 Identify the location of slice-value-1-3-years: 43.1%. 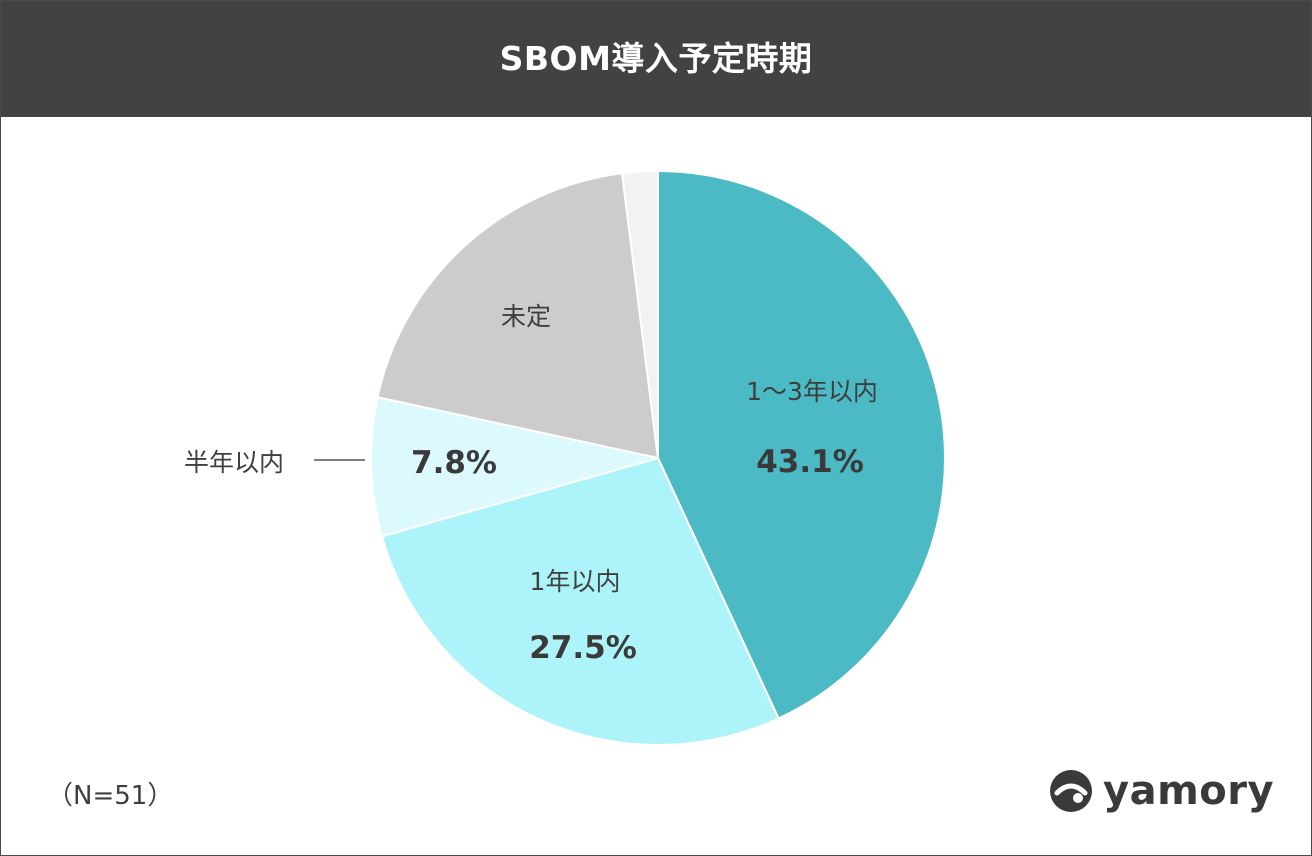
(810, 462).